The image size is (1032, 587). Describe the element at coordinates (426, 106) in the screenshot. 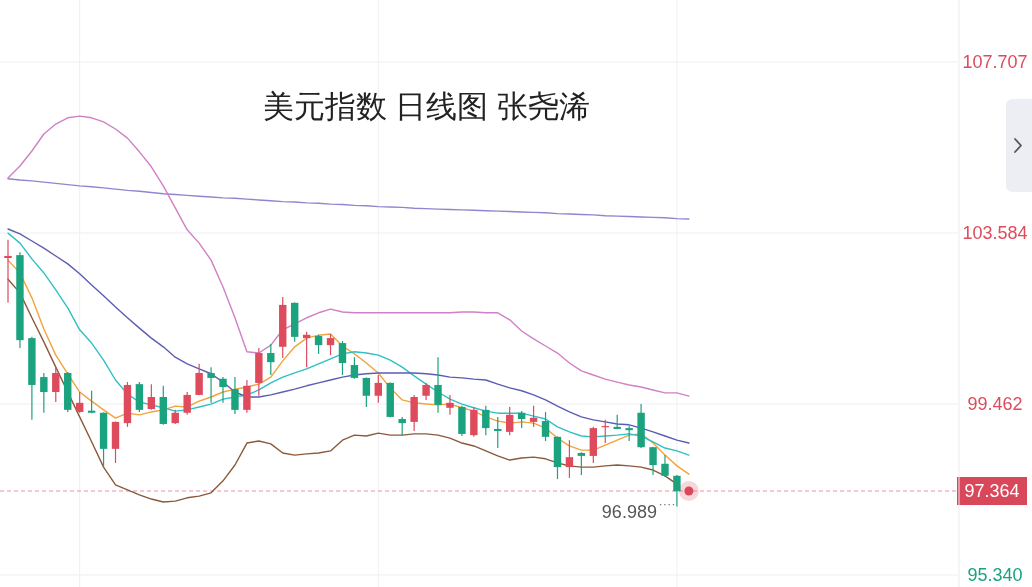

I see `text: 美元指数 日线图 张尧浠` at that location.